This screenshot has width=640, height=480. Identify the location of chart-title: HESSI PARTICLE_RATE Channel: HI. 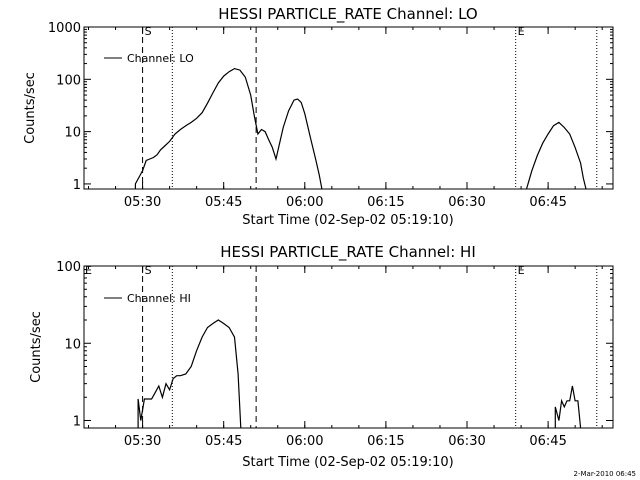
(348, 252).